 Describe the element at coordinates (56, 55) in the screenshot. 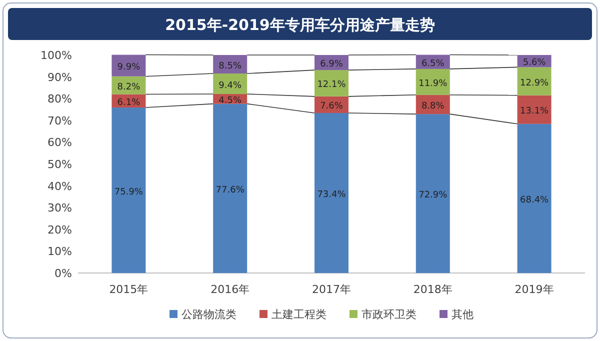

I see `y-tick-label: 100%` at that location.